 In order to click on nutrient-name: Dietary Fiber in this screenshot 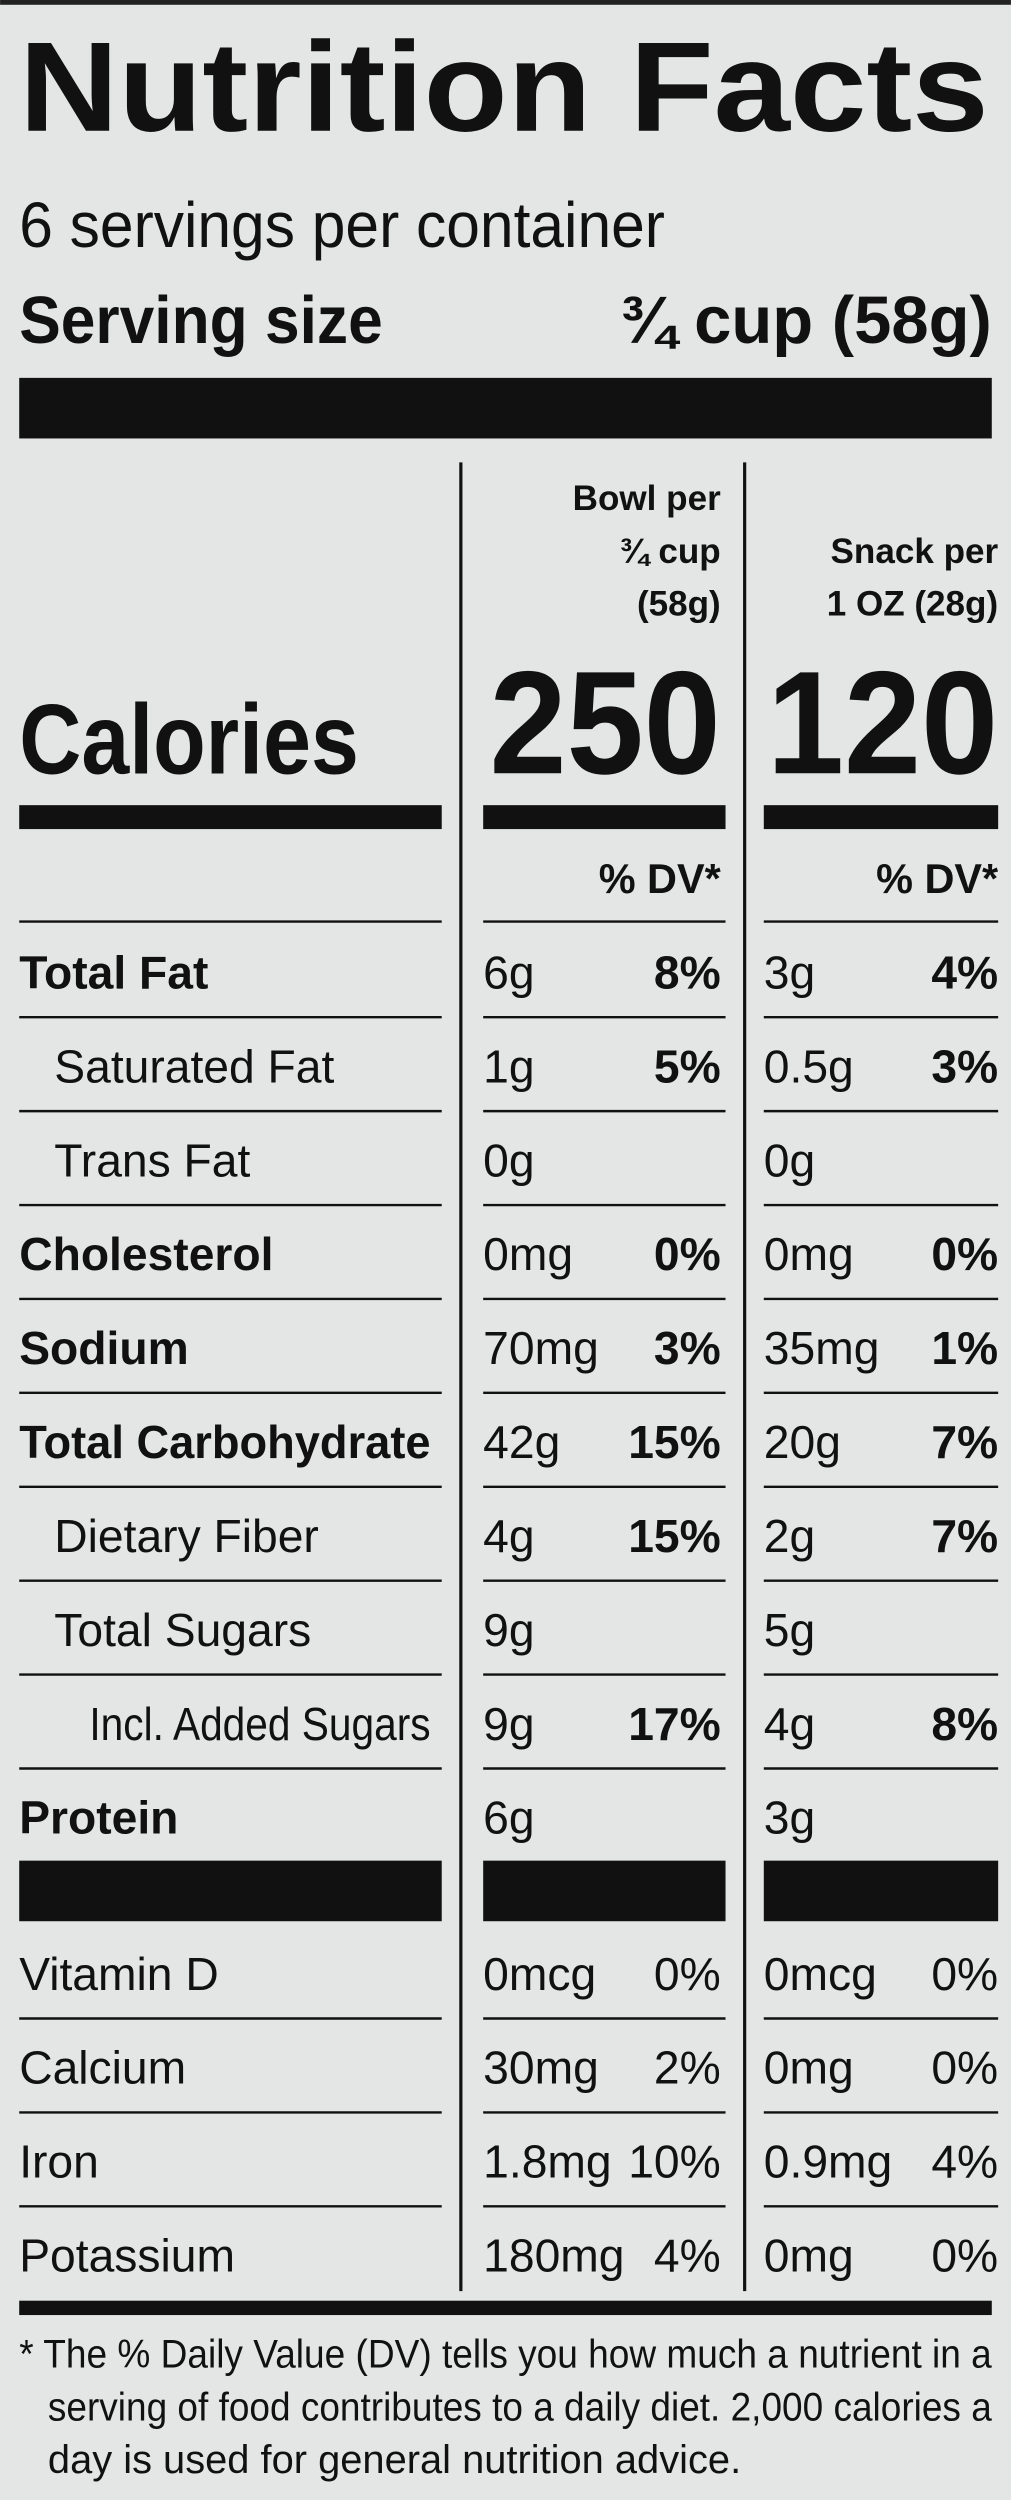, I will do `click(186, 1536)`.